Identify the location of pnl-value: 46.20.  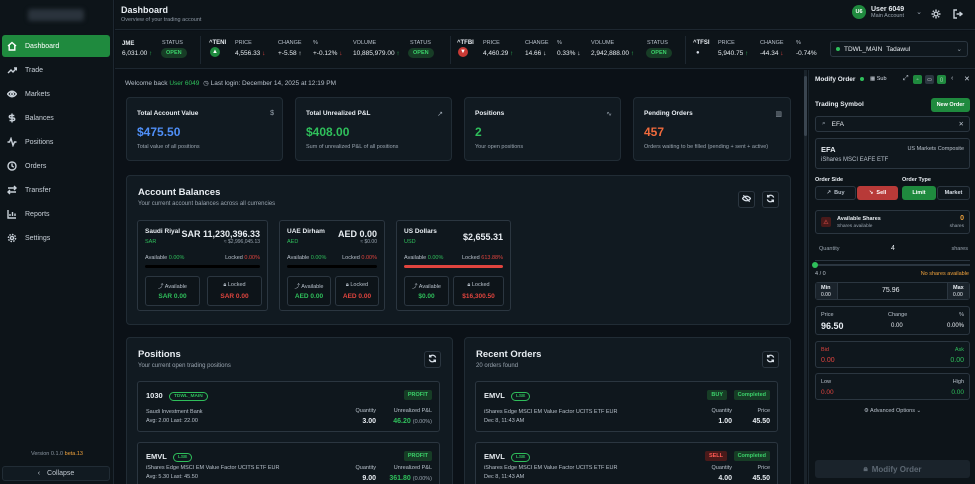
(402, 421).